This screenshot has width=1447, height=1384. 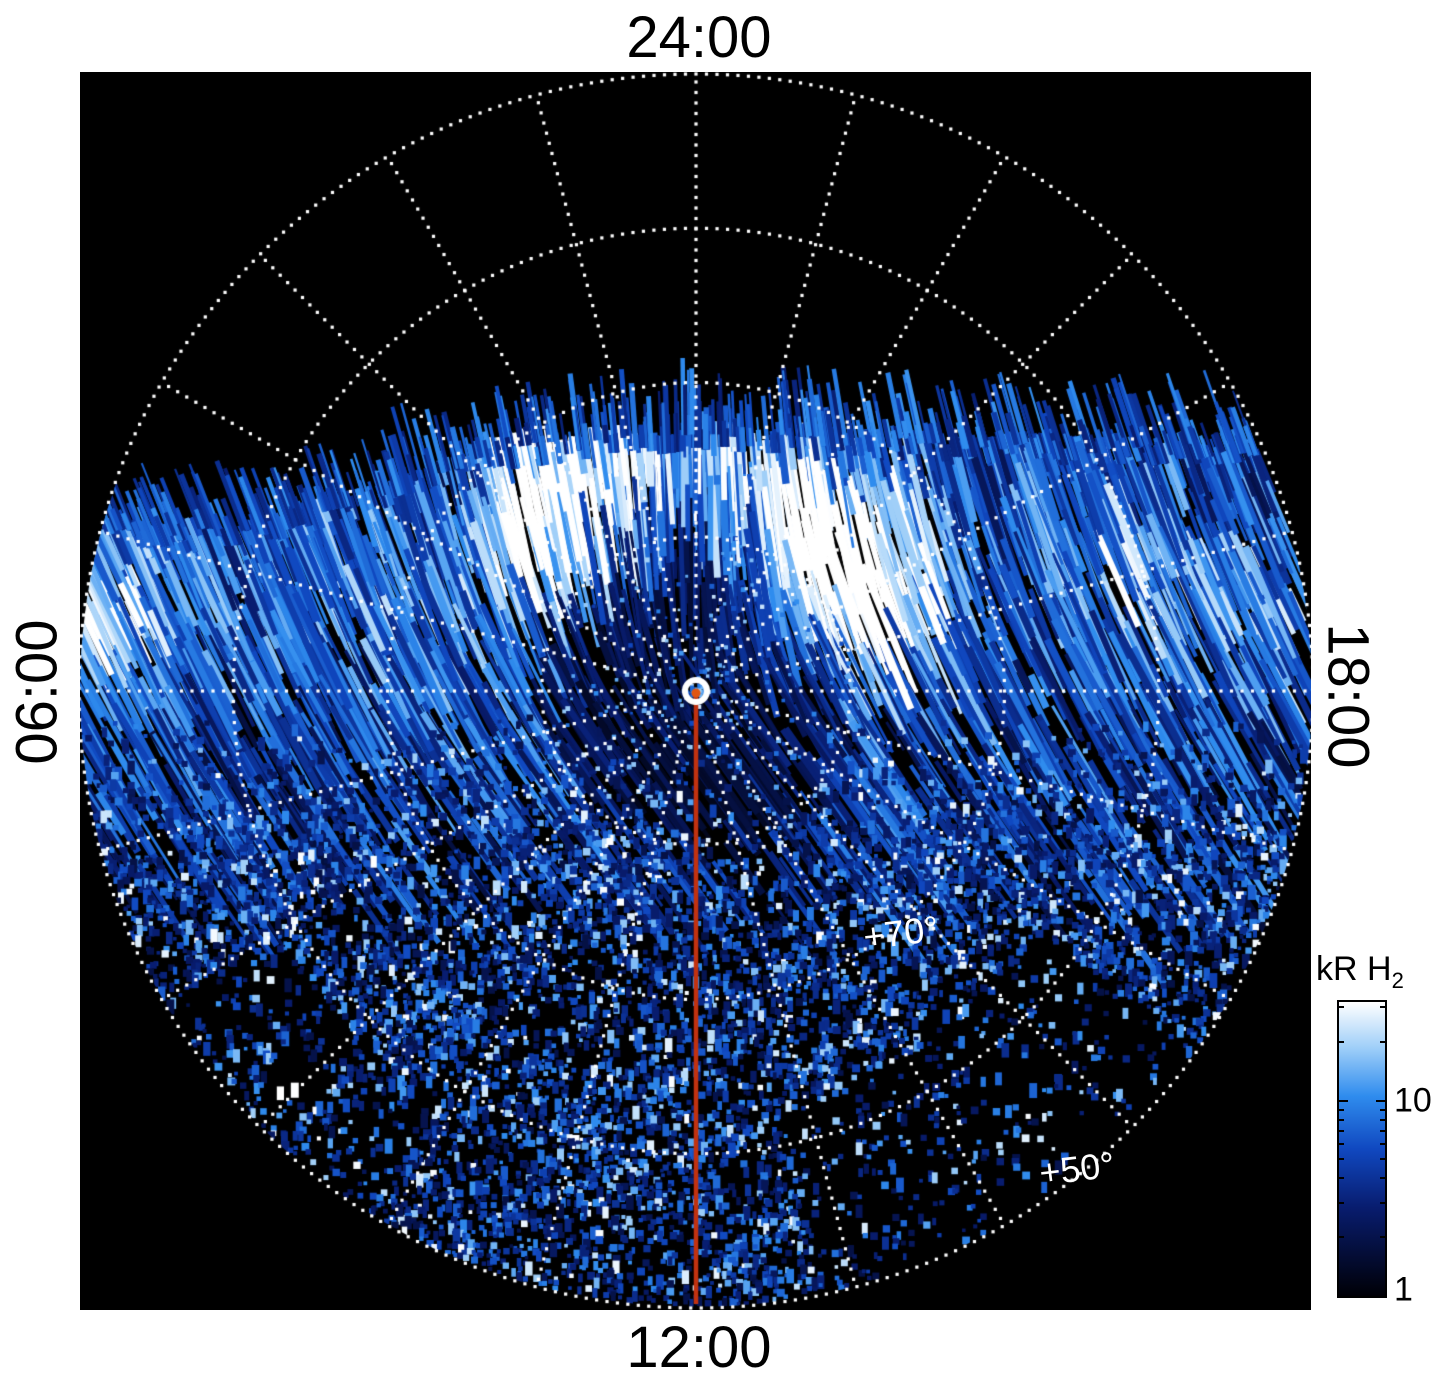 I want to click on mlt-label-midnight: 24:00, so click(x=699, y=37).